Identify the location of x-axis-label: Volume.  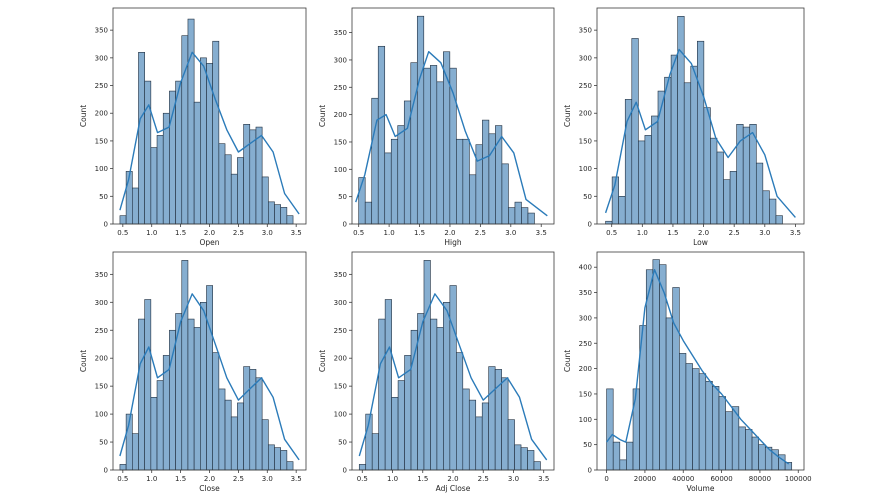
(701, 488).